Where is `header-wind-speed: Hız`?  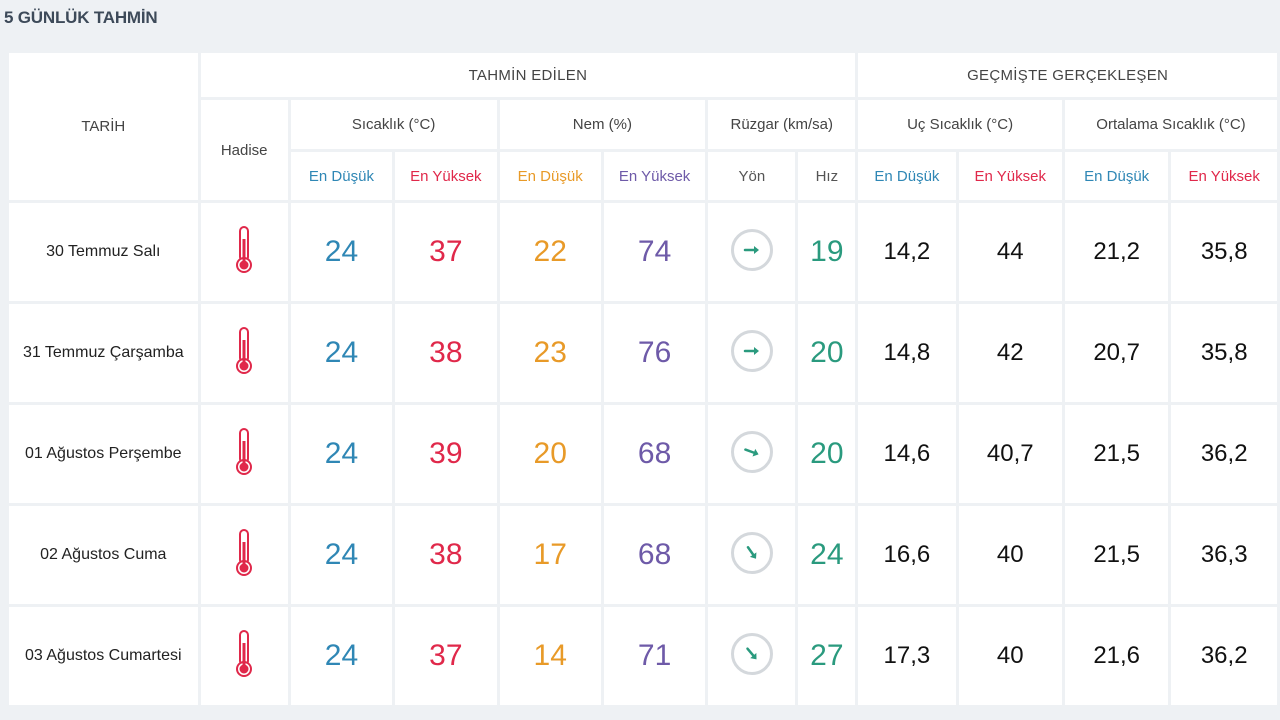
header-wind-speed: Hız is located at coordinates (827, 176).